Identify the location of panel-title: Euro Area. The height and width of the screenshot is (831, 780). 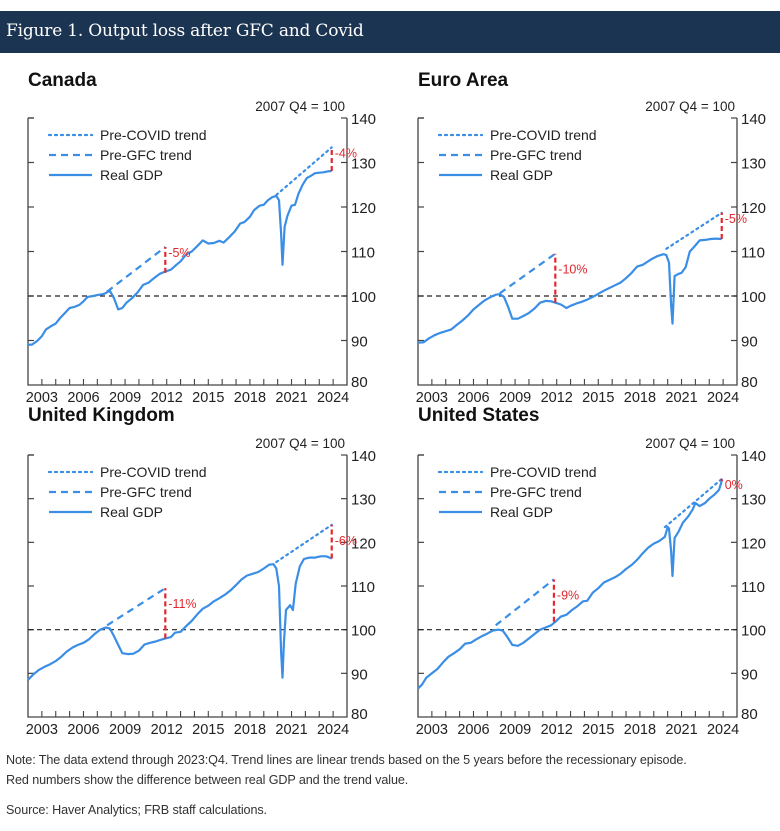
(463, 80).